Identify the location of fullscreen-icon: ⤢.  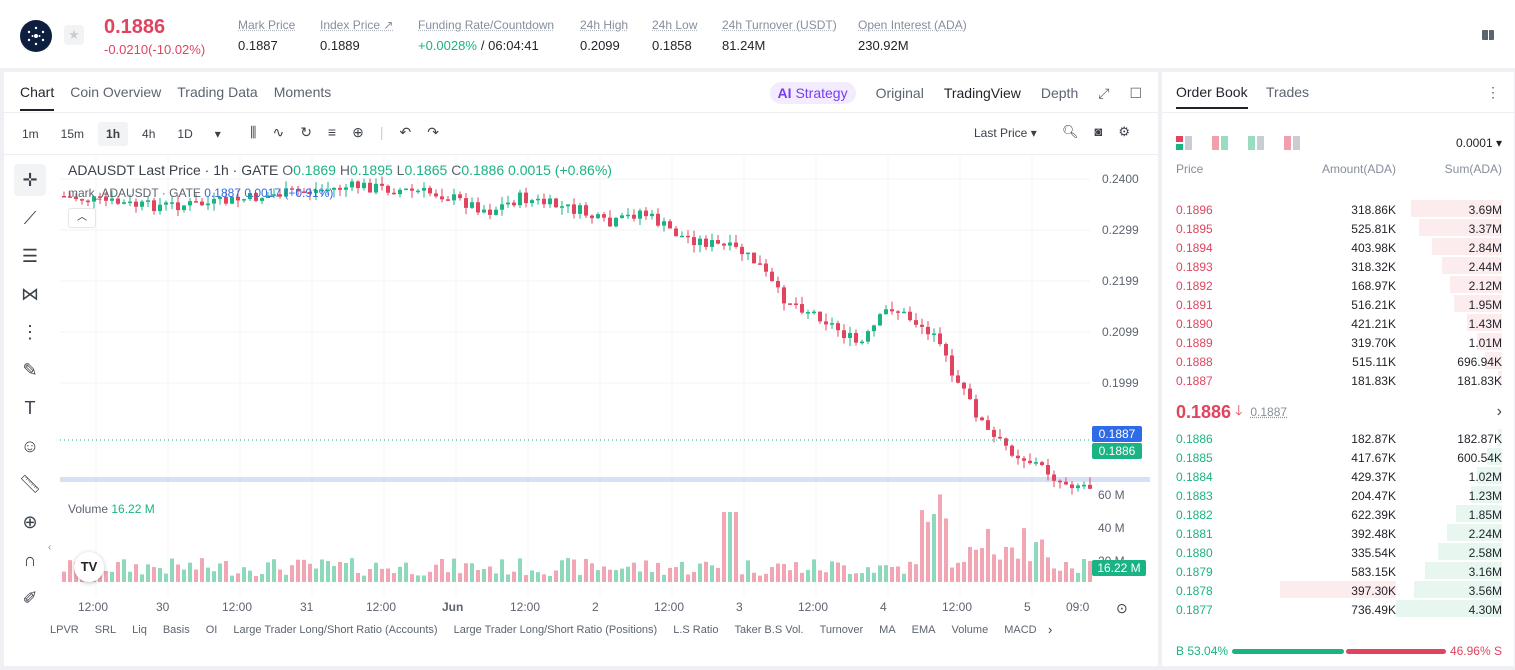
(1104, 92).